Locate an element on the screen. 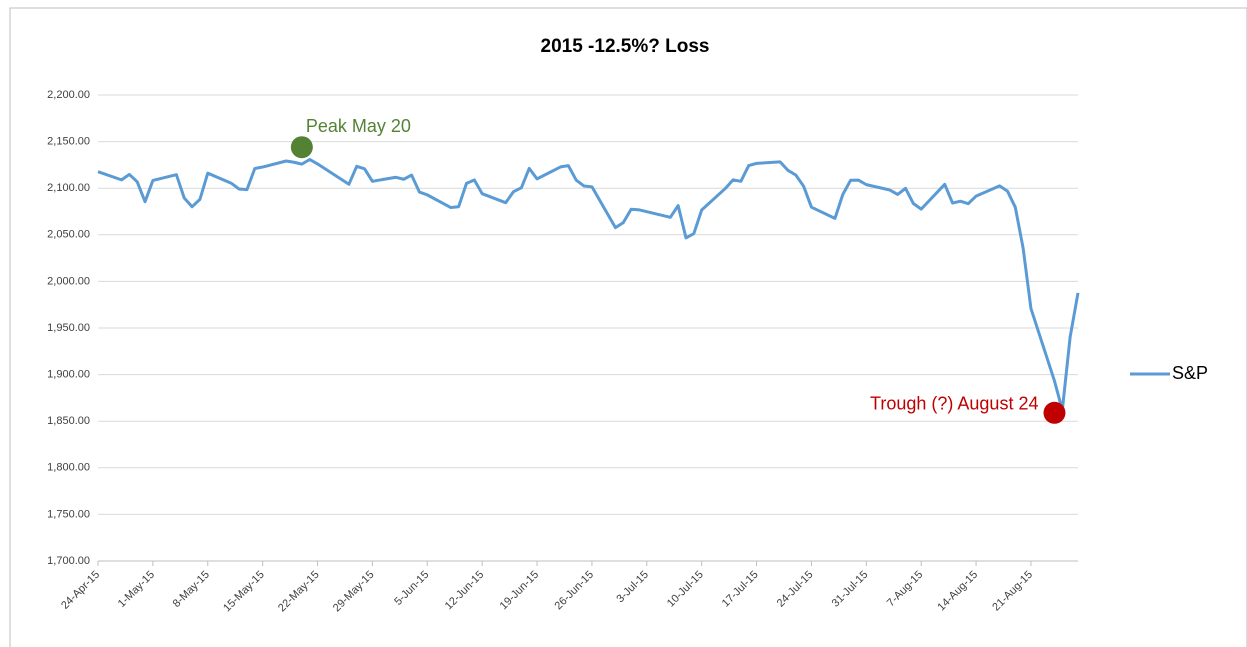 The width and height of the screenshot is (1247, 647). y-tick-label: 1,900.00 is located at coordinates (68, 375).